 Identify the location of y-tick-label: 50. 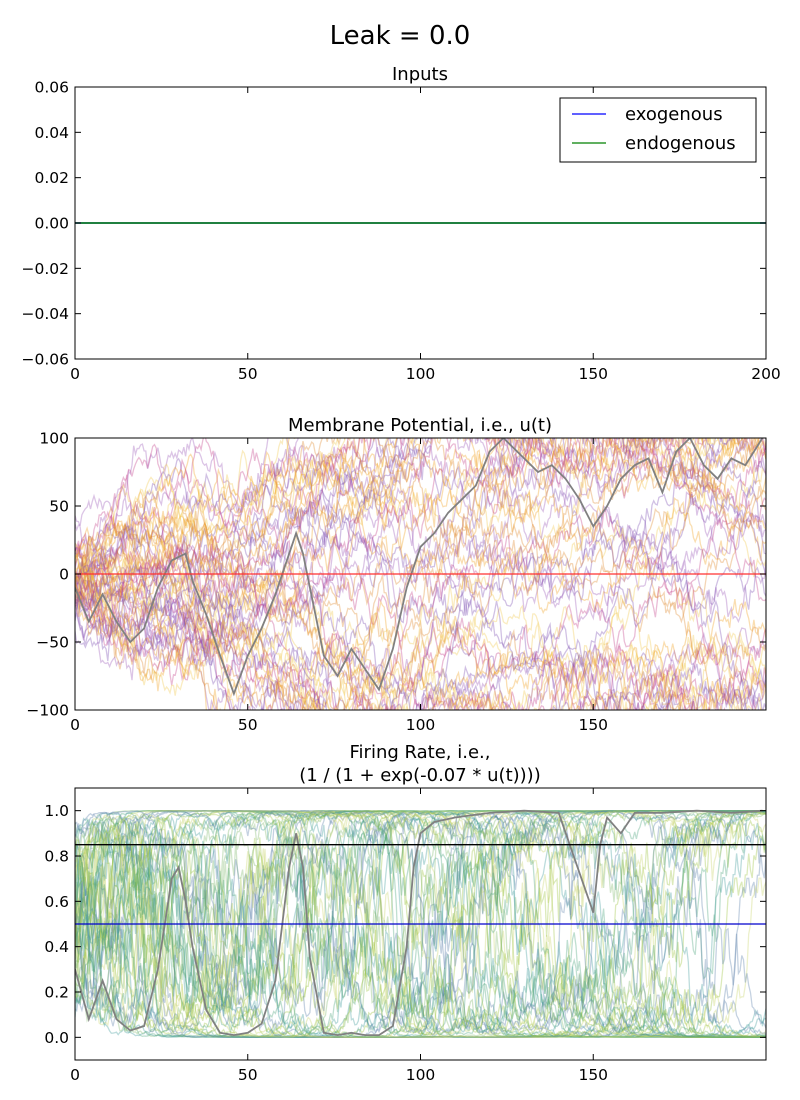
(59, 507).